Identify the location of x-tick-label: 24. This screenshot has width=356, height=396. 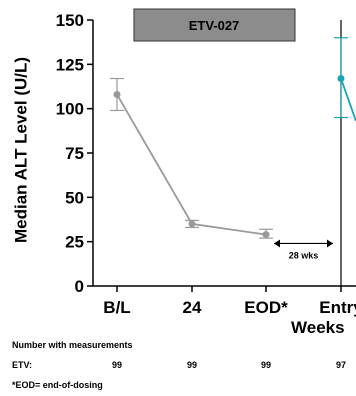
(192, 307).